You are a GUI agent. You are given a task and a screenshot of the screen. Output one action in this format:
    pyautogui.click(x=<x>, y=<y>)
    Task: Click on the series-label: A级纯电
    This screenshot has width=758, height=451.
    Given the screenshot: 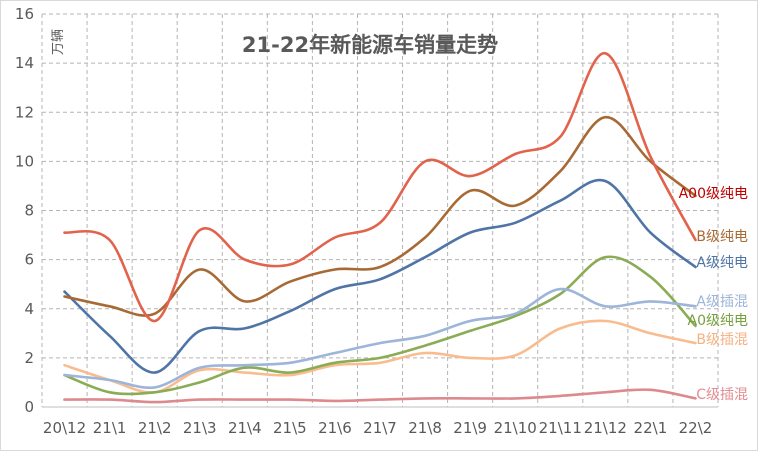 What is the action you would take?
    pyautogui.click(x=722, y=263)
    